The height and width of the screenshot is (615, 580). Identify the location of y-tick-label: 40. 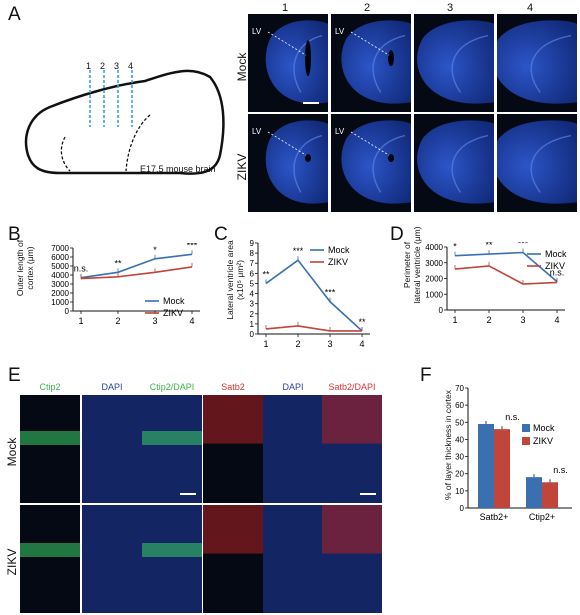
(459, 439).